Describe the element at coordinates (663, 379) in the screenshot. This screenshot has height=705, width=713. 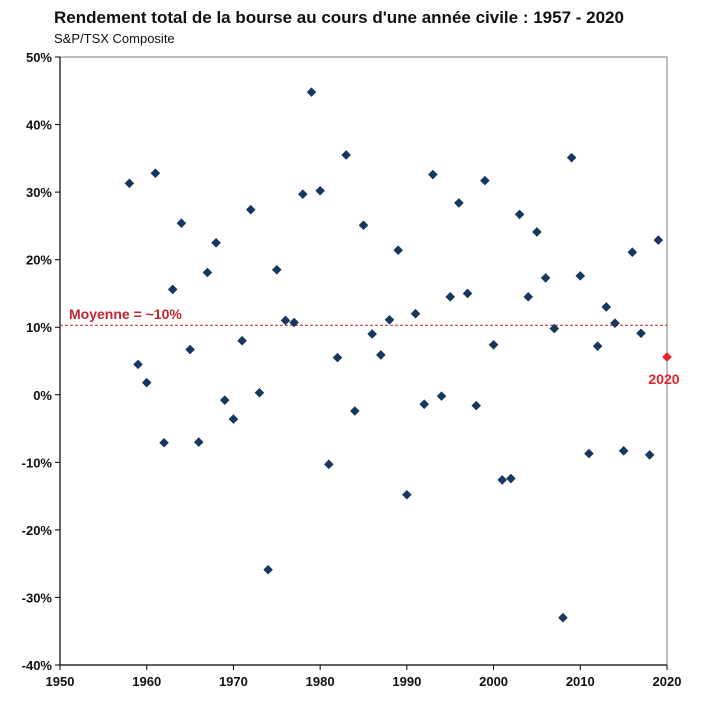
I see `highlight-label: 2020` at that location.